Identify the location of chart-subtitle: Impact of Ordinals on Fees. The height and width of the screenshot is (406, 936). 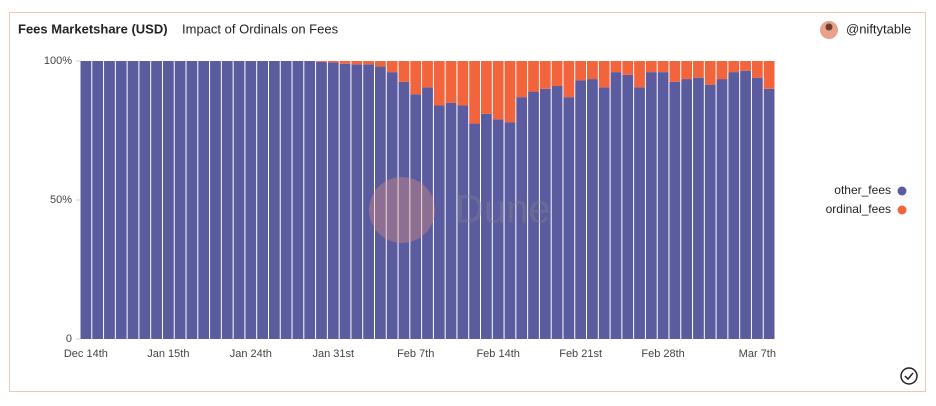
(260, 28).